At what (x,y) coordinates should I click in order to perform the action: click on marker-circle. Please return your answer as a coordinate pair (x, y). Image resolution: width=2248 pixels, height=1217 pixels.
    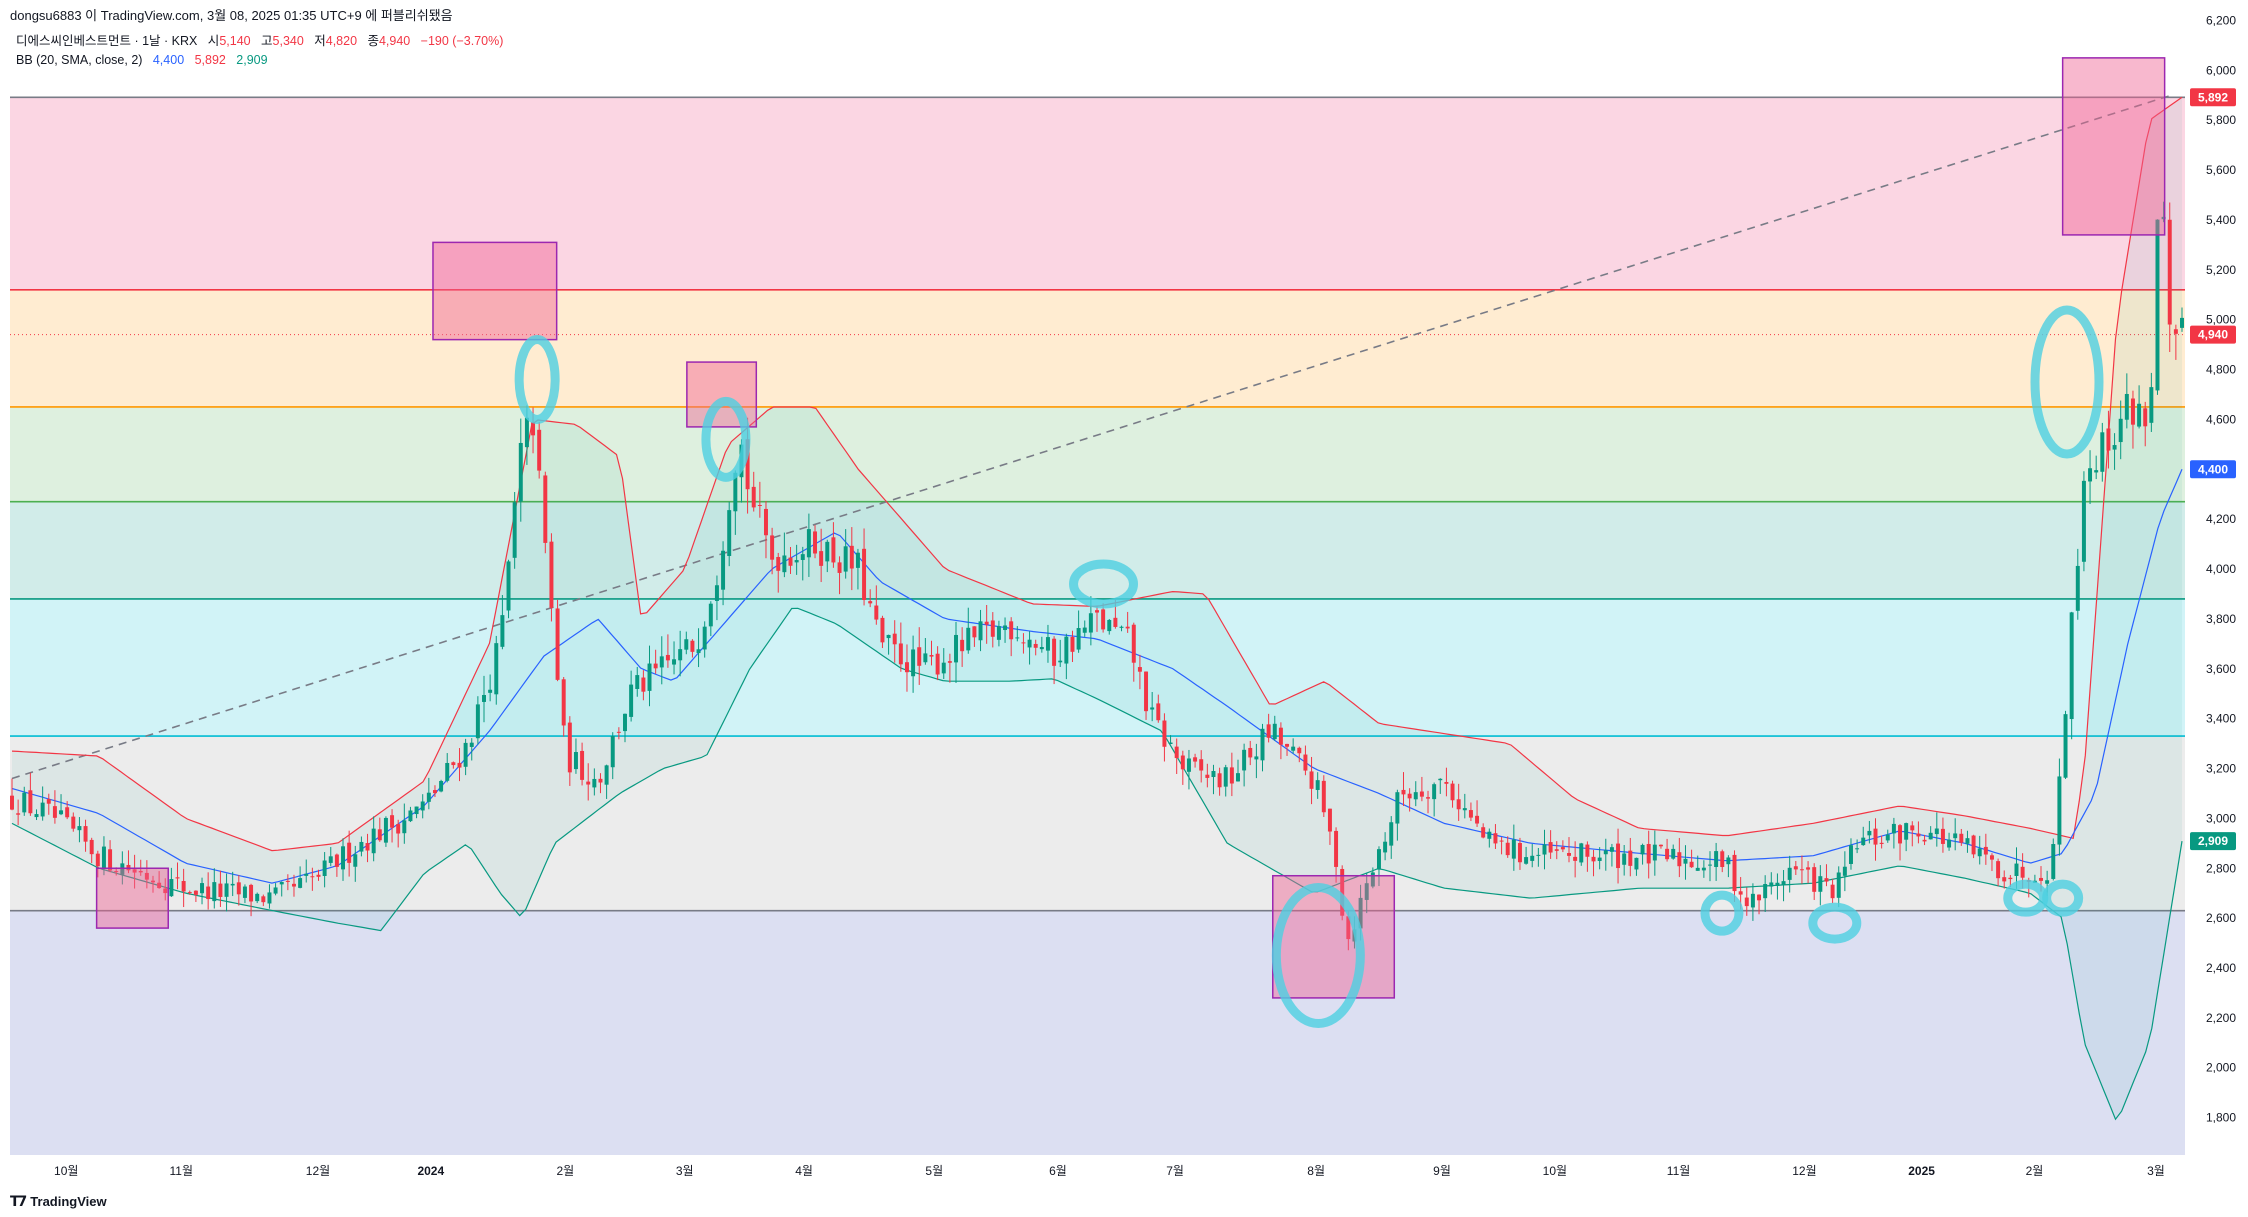
    Looking at the image, I should click on (537, 380).